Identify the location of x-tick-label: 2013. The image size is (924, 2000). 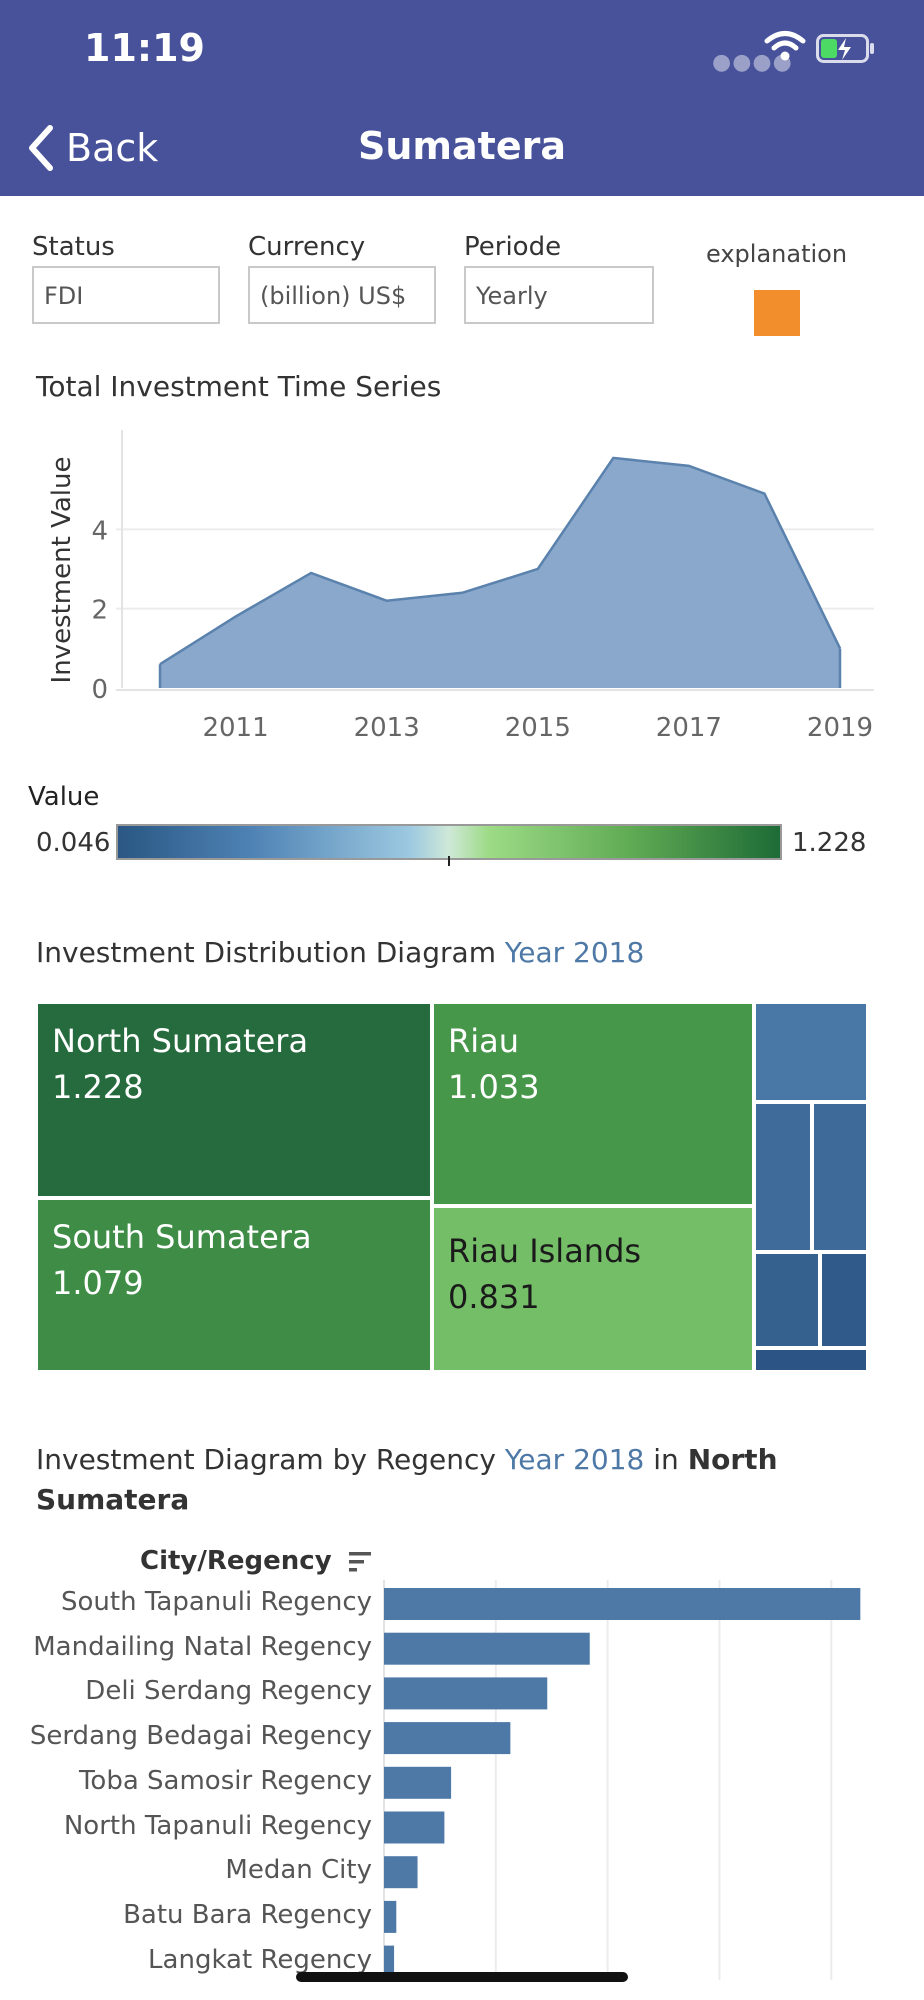
(387, 728).